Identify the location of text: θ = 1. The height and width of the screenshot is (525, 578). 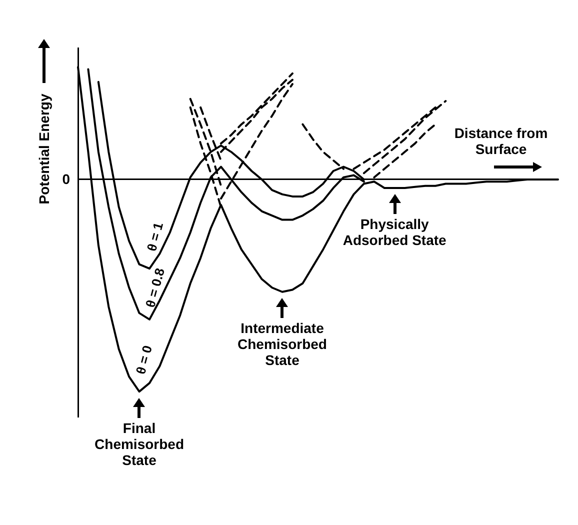
(155, 236).